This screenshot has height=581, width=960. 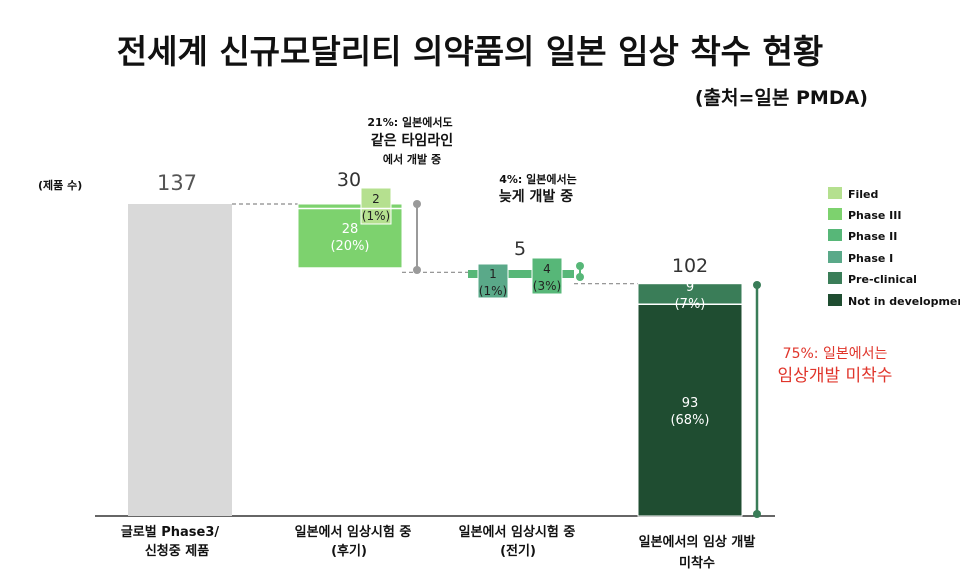 What do you see at coordinates (835, 376) in the screenshot?
I see `annotation-notstarted-line2: 임상개발 미착수` at bounding box center [835, 376].